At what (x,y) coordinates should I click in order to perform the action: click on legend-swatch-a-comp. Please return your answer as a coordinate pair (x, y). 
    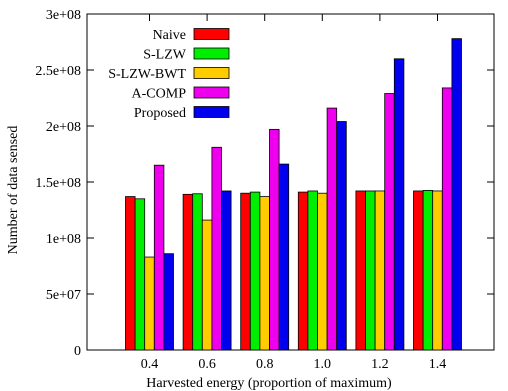
    Looking at the image, I should click on (211, 92).